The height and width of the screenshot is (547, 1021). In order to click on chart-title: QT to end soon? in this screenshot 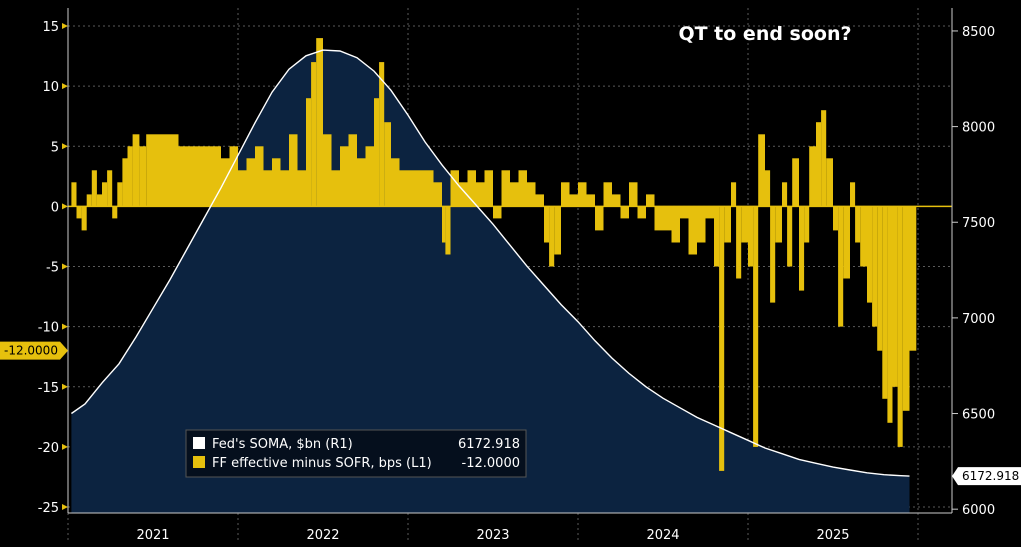, I will do `click(764, 34)`.